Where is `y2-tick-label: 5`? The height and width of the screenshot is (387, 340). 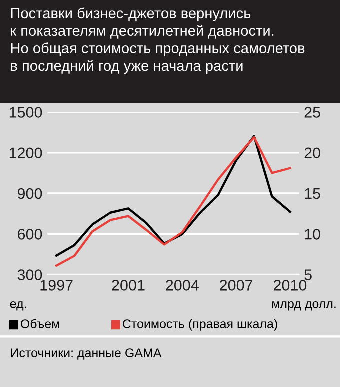
y2-tick-label: 5 is located at coordinates (308, 275).